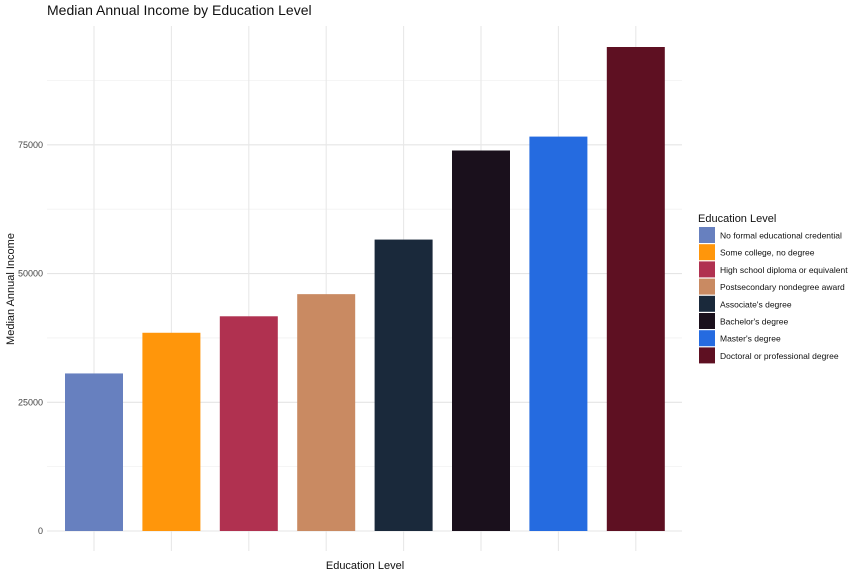  Describe the element at coordinates (40, 531) in the screenshot. I see `y-tick-label: 0` at that location.